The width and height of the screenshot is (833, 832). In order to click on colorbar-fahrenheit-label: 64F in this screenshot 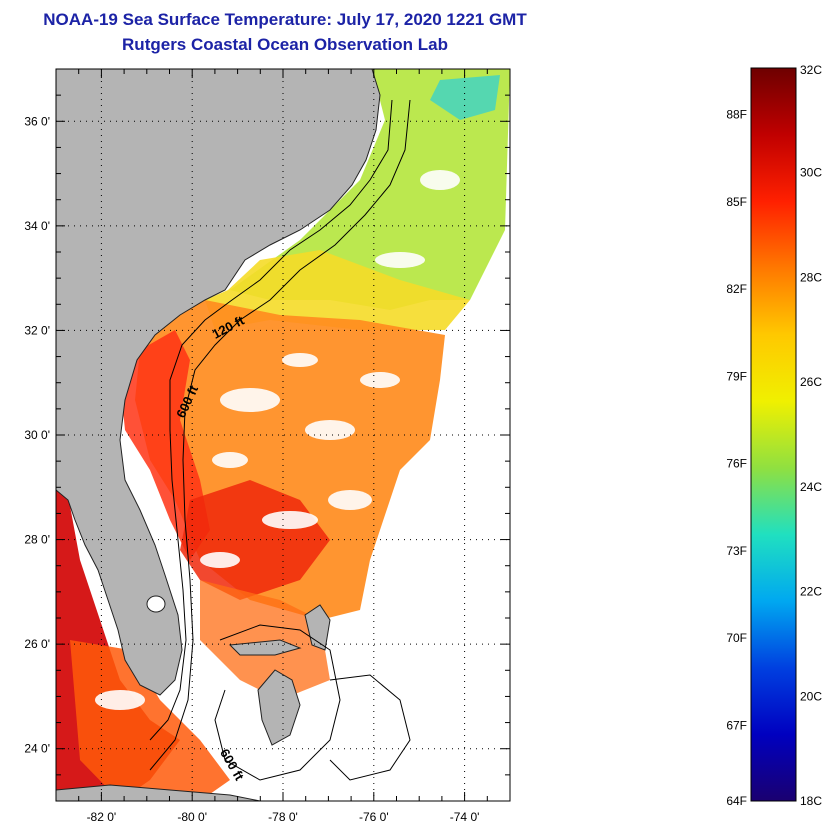, I will do `click(736, 801)`.